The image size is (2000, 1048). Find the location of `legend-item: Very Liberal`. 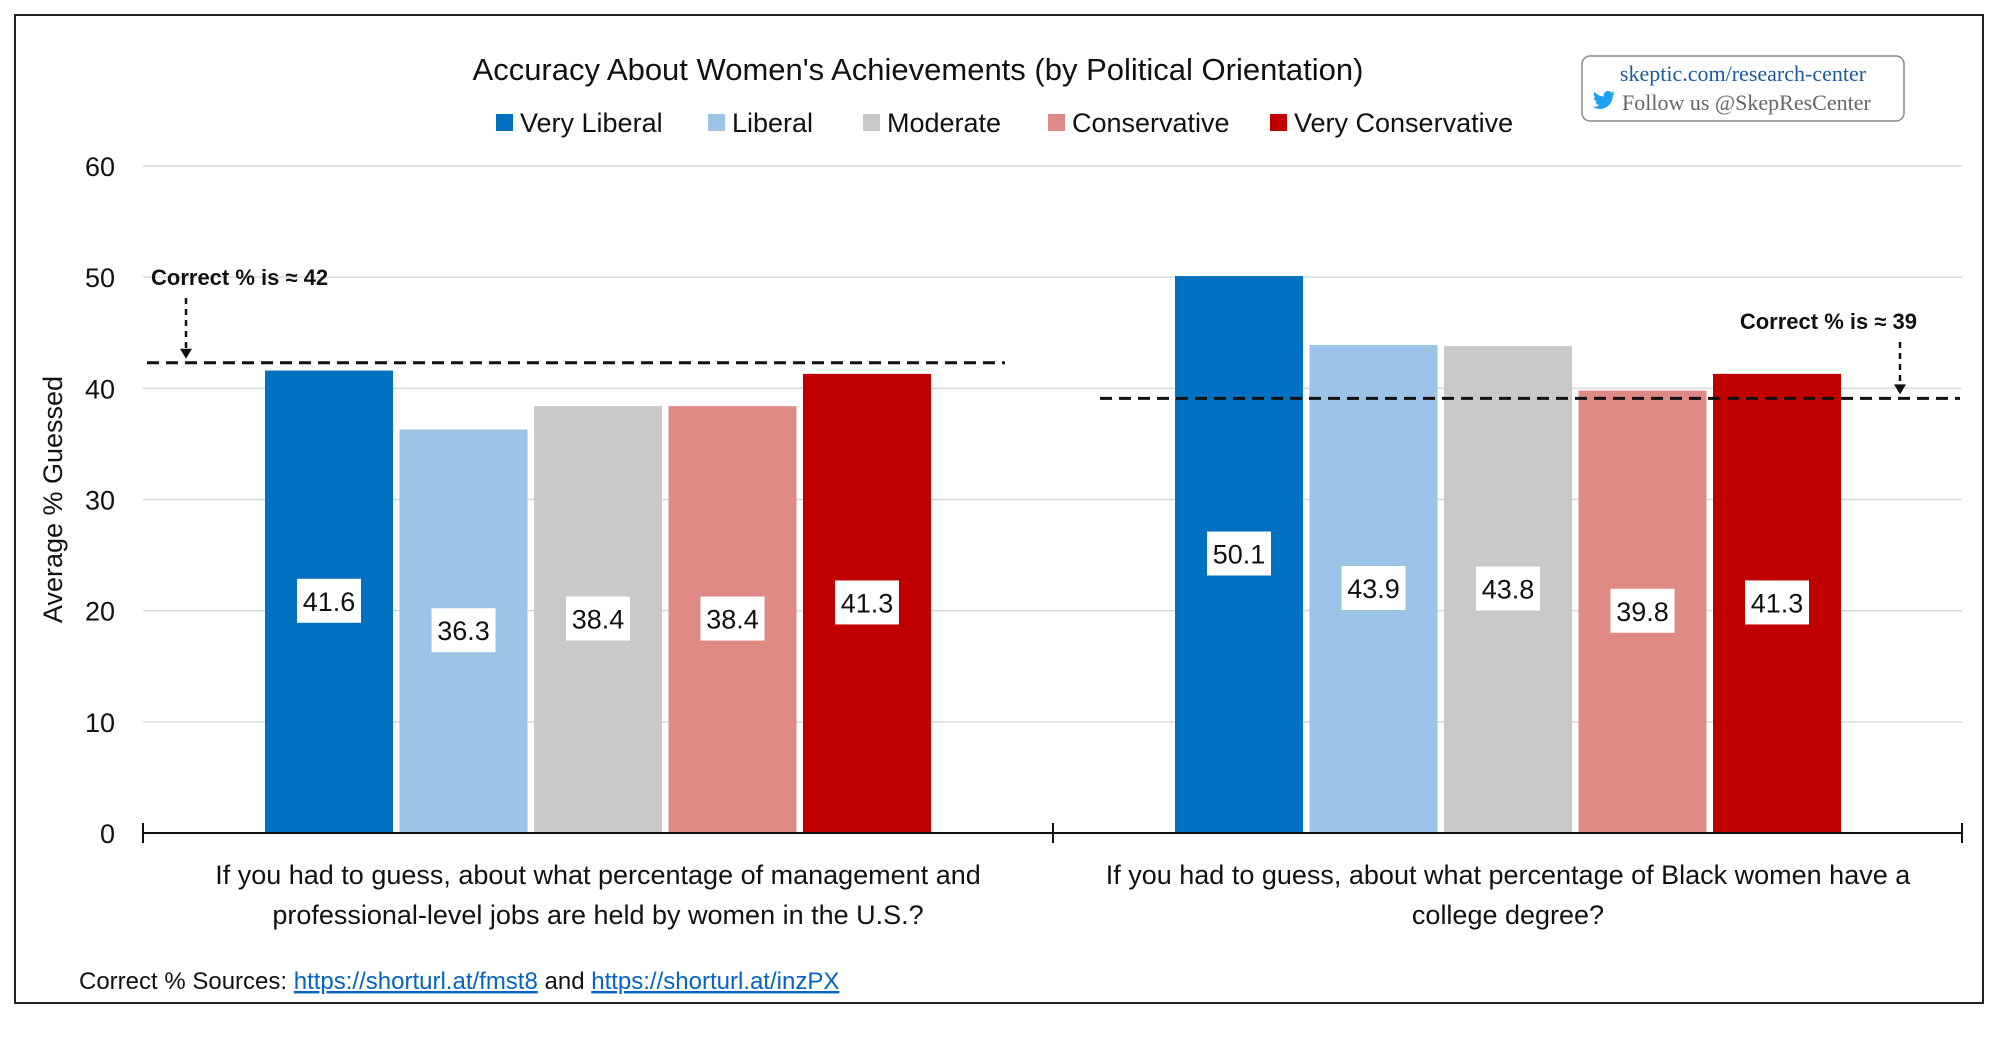

legend-item: Very Liberal is located at coordinates (579, 123).